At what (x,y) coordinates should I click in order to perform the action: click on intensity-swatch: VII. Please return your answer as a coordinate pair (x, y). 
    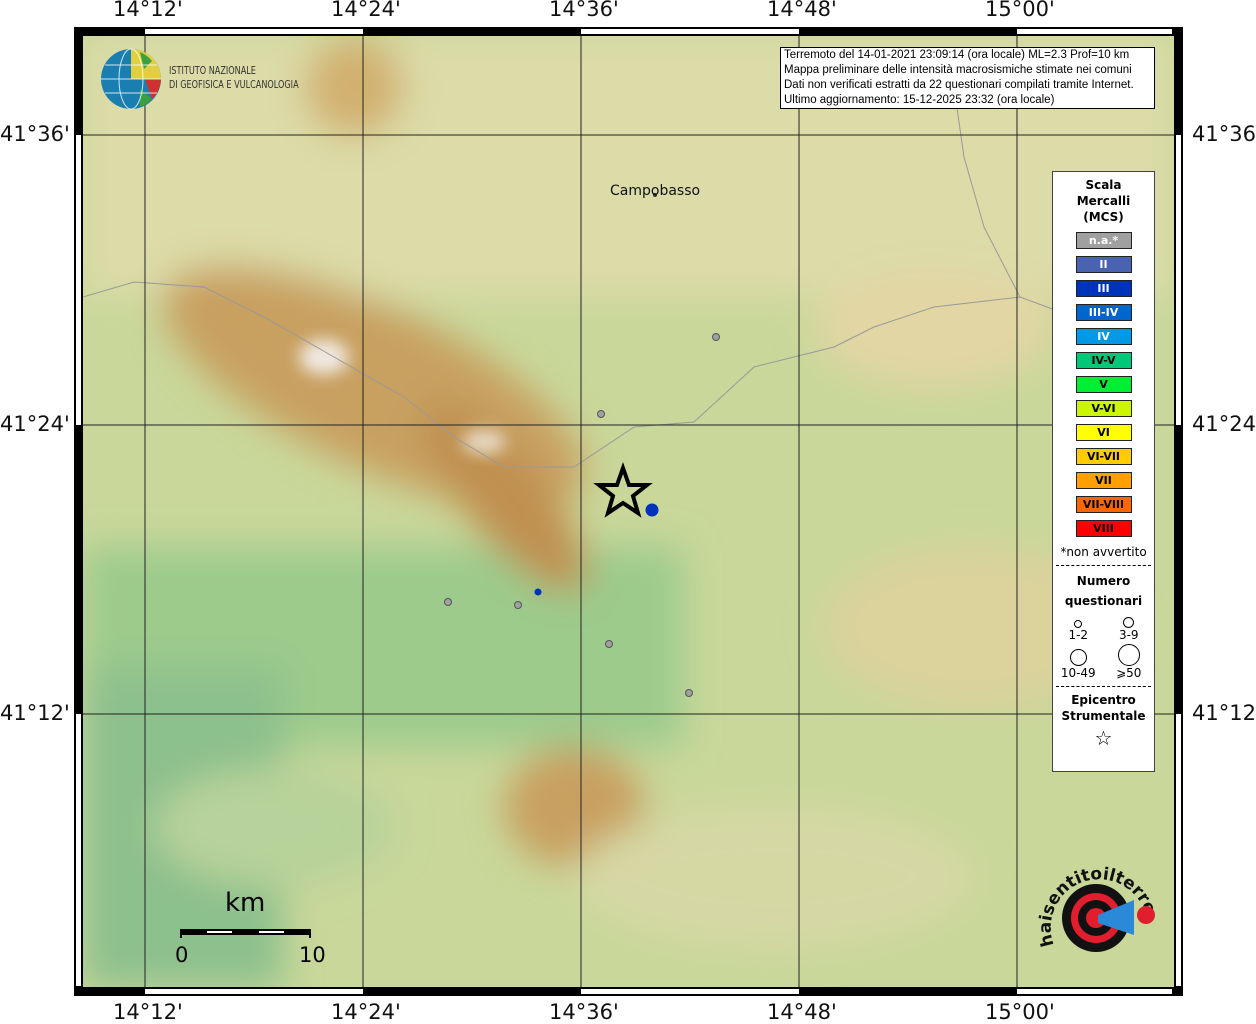
    Looking at the image, I should click on (1103, 480).